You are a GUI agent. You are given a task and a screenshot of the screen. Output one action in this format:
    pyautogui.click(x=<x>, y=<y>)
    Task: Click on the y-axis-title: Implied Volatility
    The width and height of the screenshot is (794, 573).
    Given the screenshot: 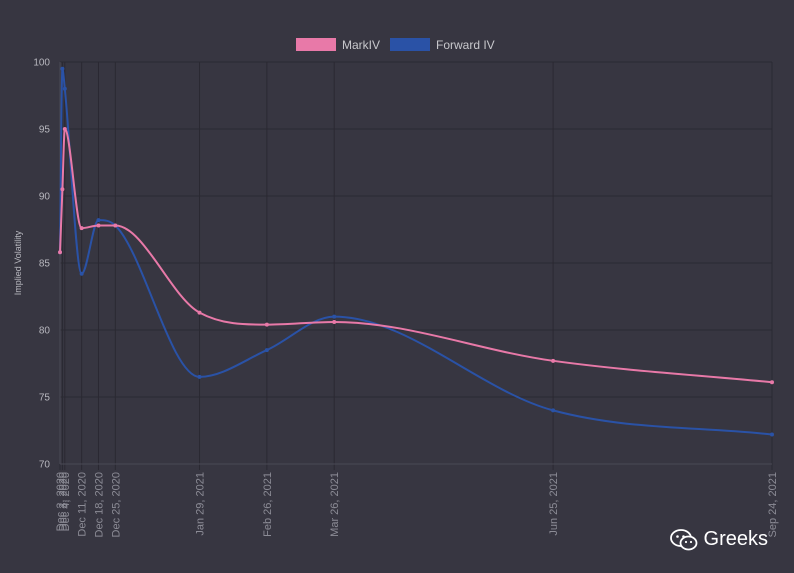 What is the action you would take?
    pyautogui.click(x=18, y=262)
    